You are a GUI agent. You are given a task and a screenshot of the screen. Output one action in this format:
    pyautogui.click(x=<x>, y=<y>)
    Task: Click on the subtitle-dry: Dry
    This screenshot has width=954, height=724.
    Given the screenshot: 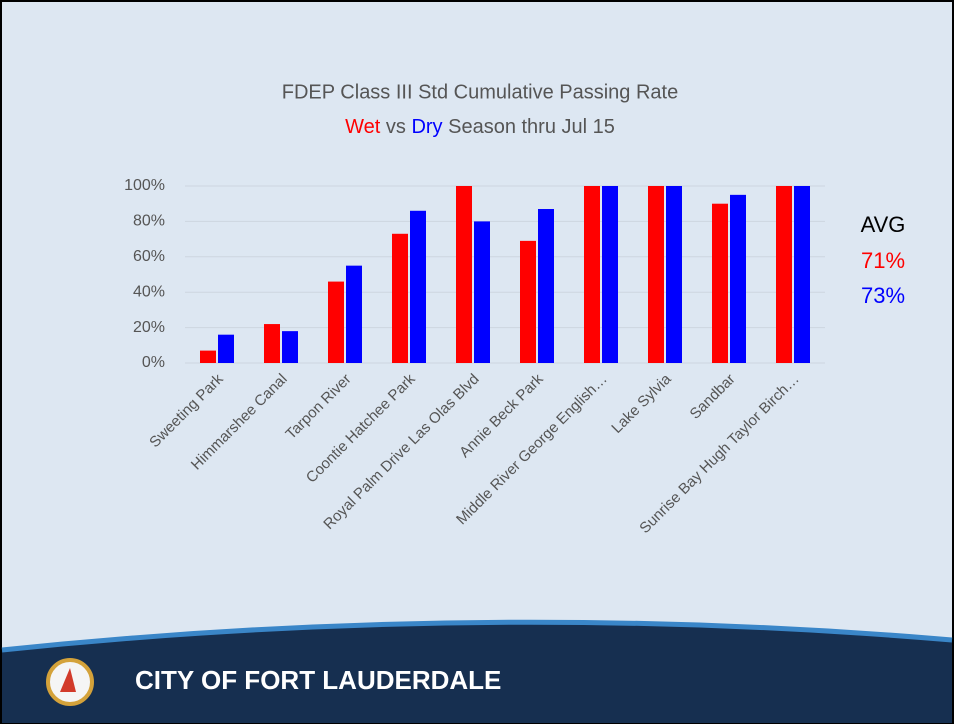 What is the action you would take?
    pyautogui.click(x=426, y=127)
    